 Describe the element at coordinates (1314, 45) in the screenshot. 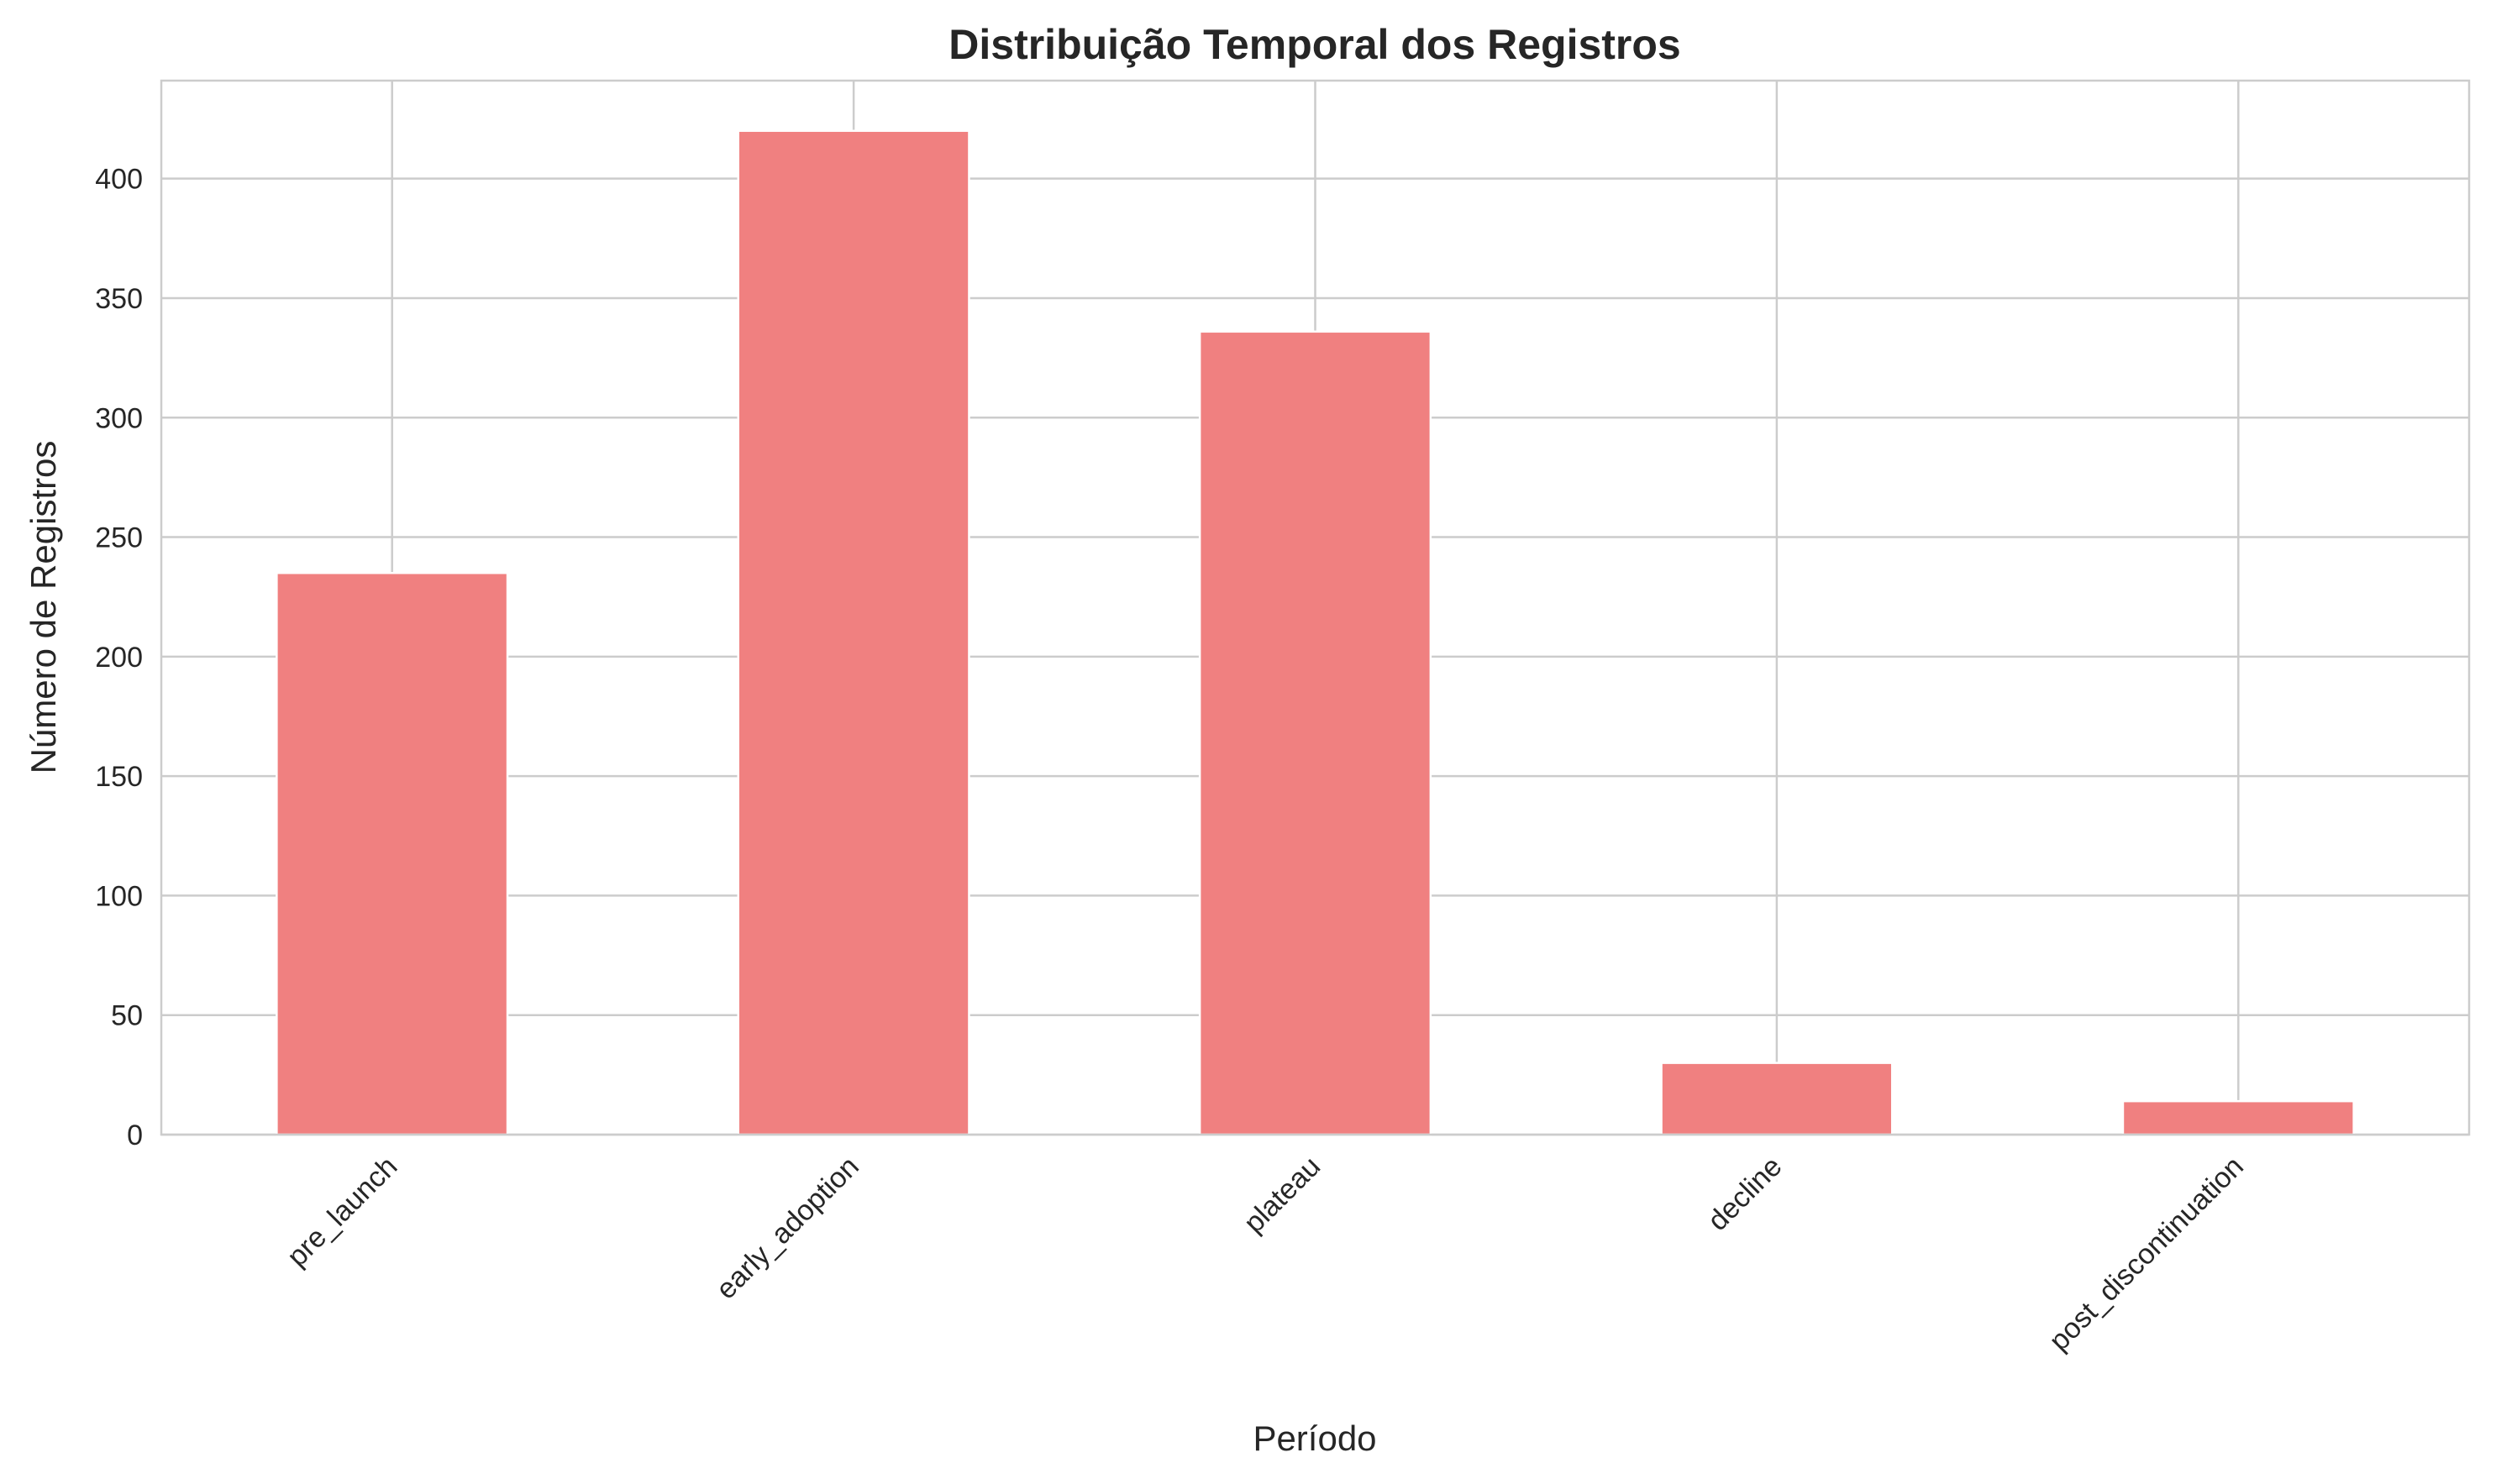

I see `chart-title: Distribuição Temporal dos Registros` at that location.